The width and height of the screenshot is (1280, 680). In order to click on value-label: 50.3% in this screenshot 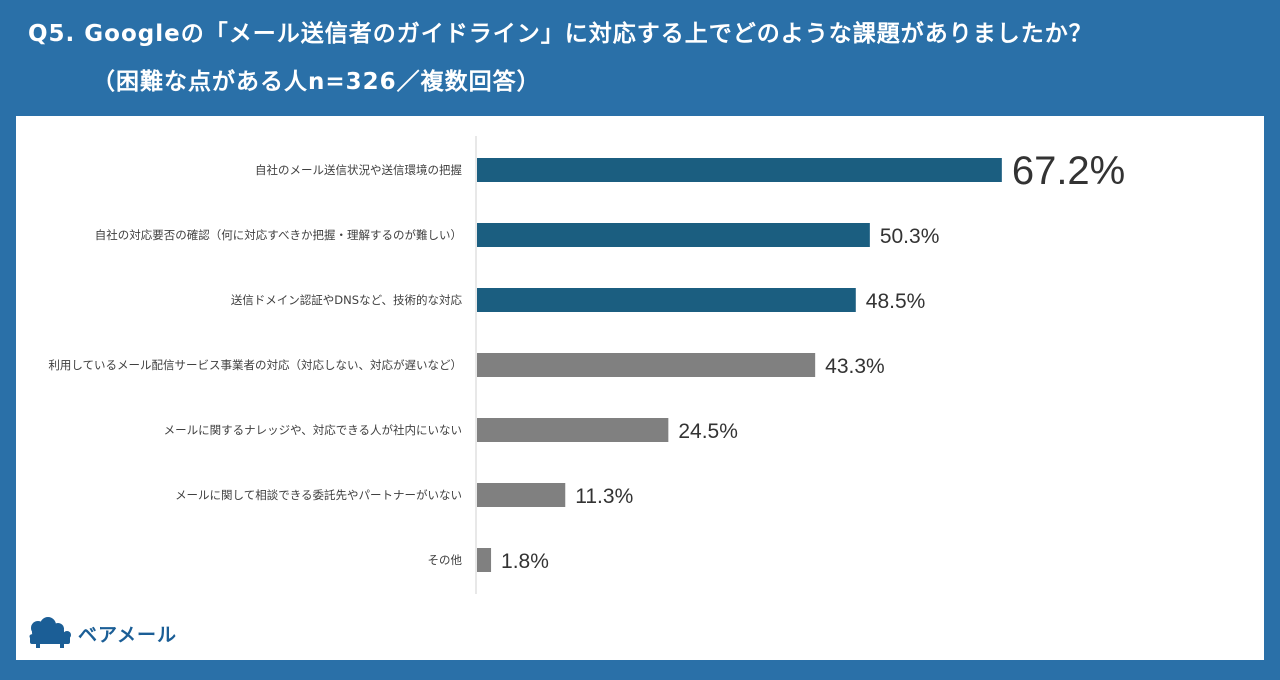, I will do `click(910, 236)`.